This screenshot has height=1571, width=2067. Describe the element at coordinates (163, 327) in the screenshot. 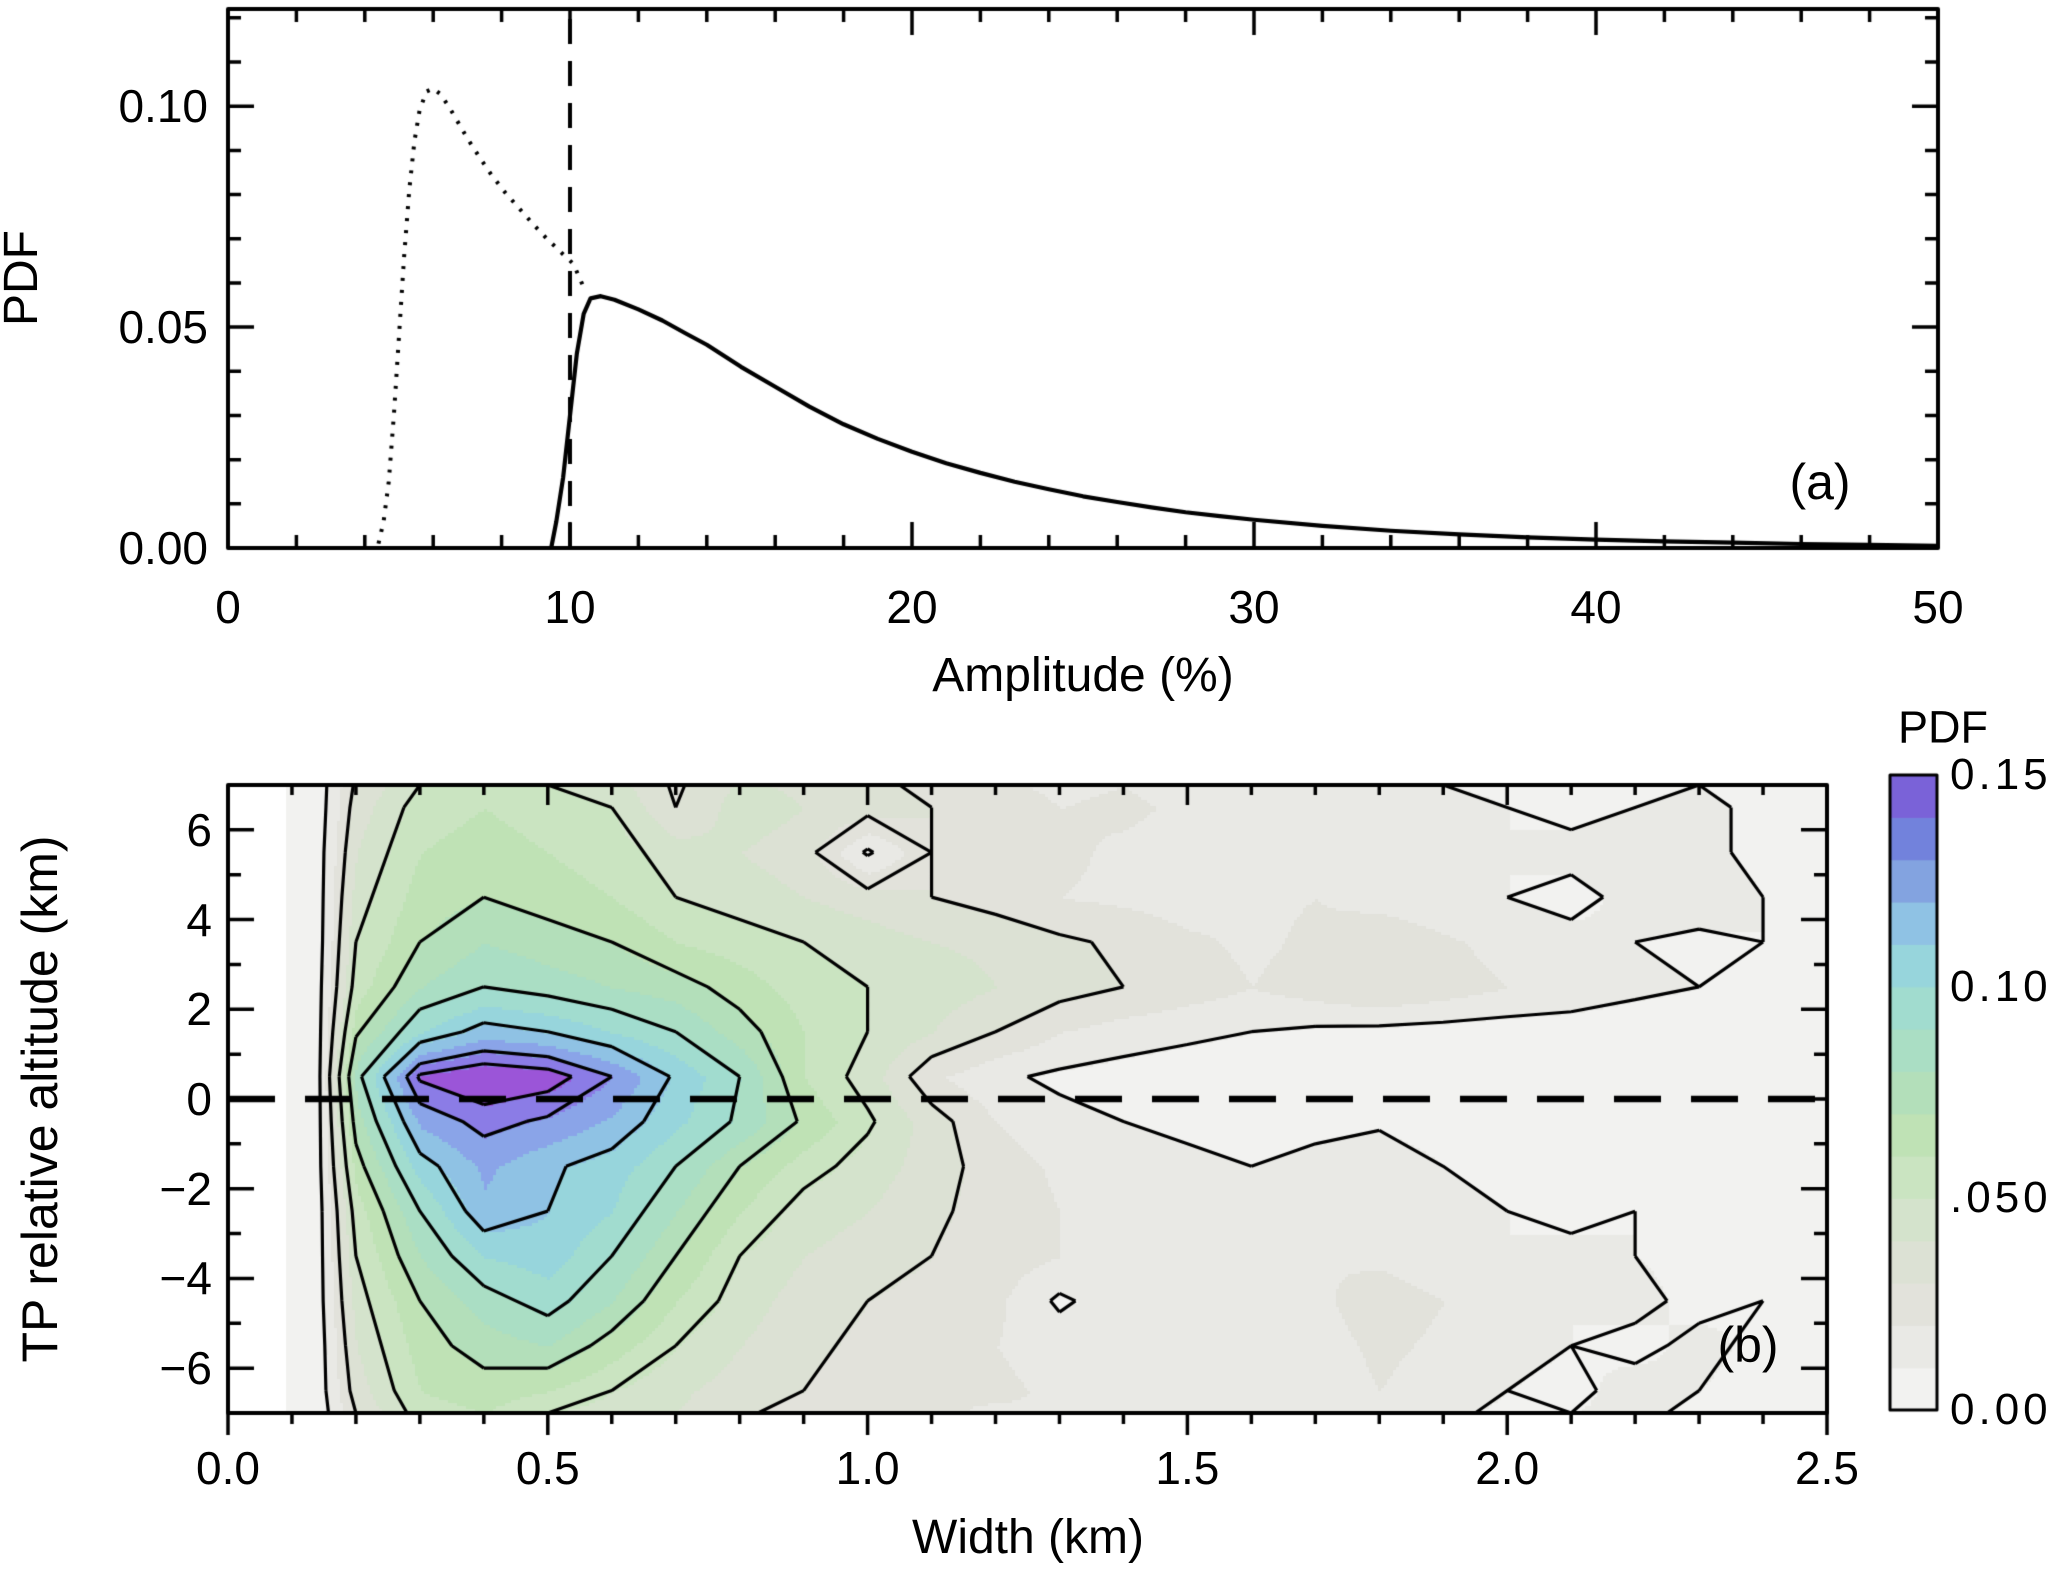

I see `panel-a-y-tick-label: 0.05` at that location.